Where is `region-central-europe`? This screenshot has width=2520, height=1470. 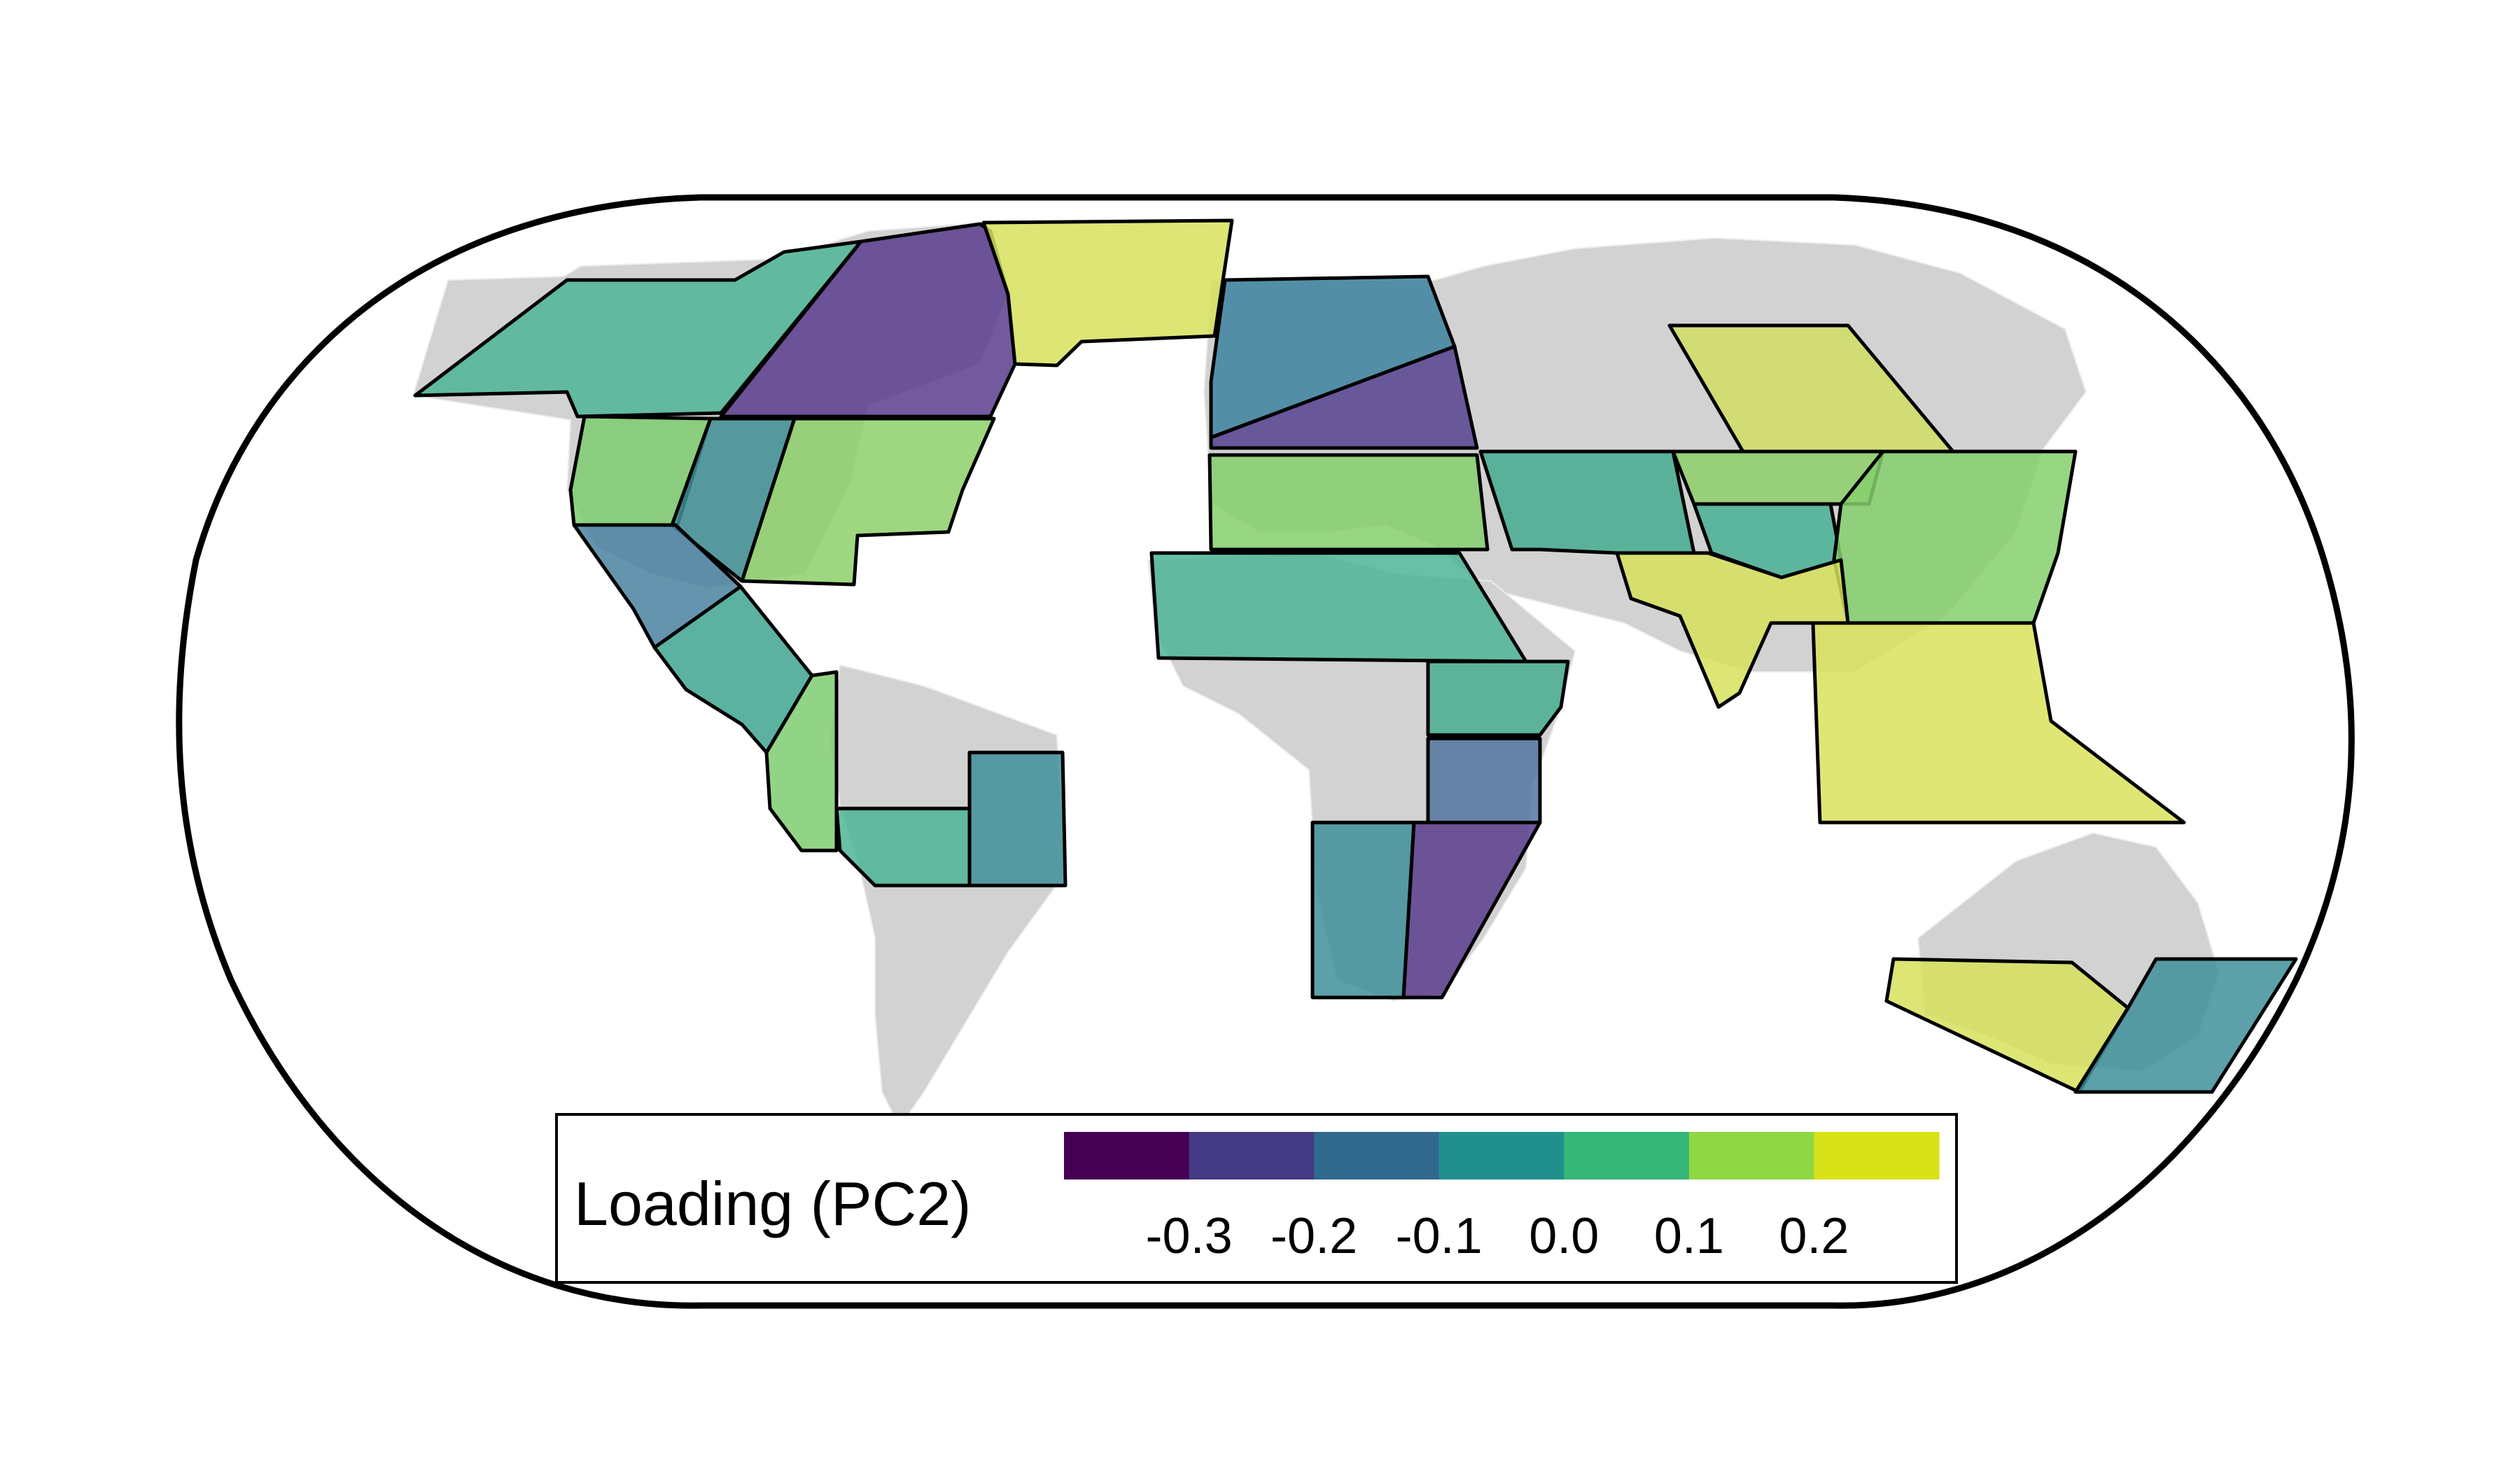 region-central-europe is located at coordinates (1344, 397).